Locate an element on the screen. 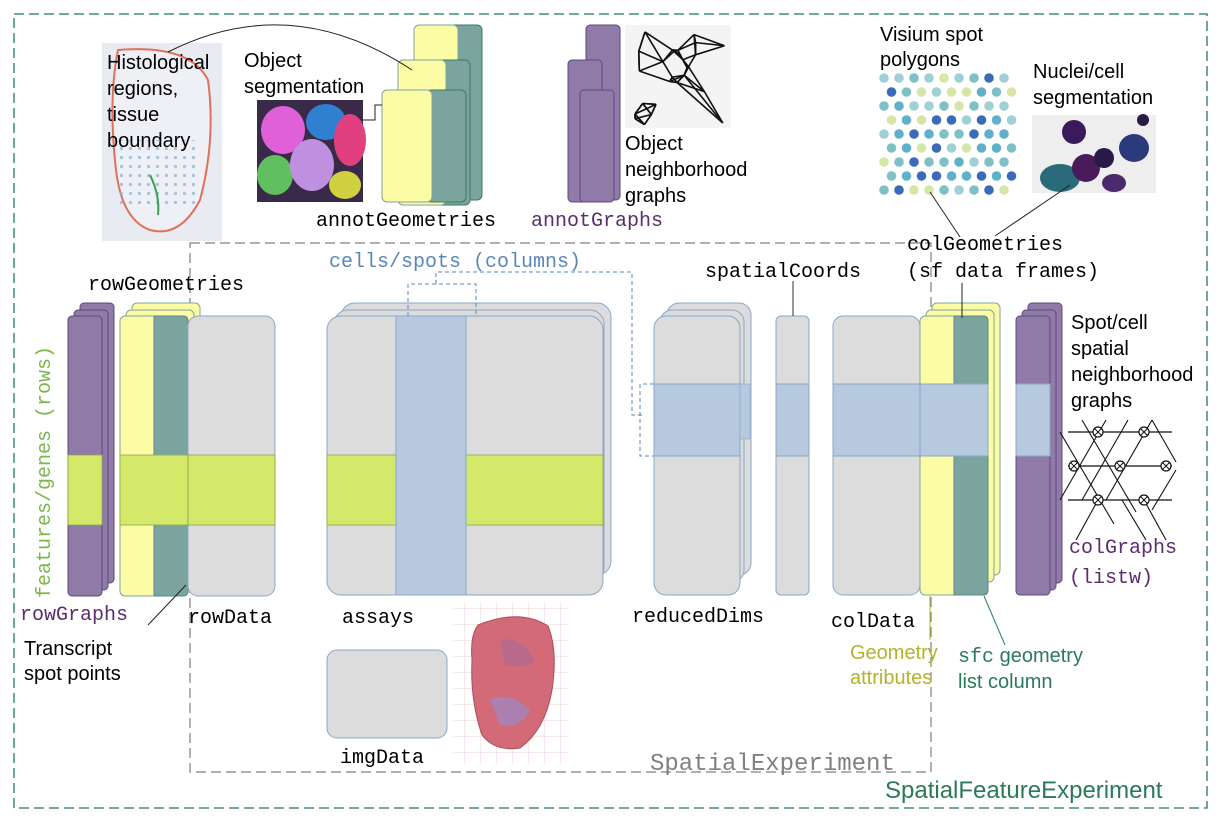  spot-graph-image is located at coordinates (1118, 480).